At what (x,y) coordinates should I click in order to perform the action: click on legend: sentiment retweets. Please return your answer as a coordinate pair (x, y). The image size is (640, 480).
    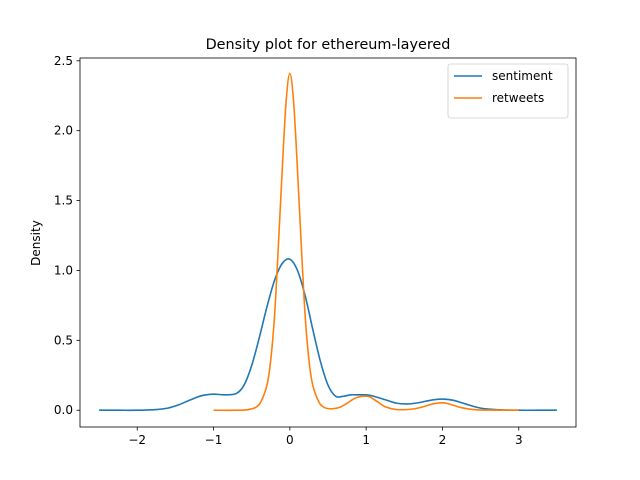
    Looking at the image, I should click on (508, 91).